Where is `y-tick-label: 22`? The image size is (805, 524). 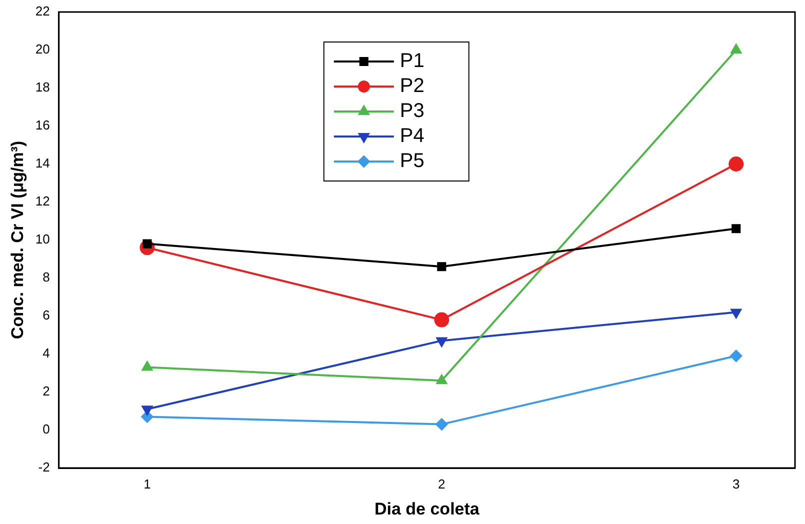
y-tick-label: 22 is located at coordinates (42, 11).